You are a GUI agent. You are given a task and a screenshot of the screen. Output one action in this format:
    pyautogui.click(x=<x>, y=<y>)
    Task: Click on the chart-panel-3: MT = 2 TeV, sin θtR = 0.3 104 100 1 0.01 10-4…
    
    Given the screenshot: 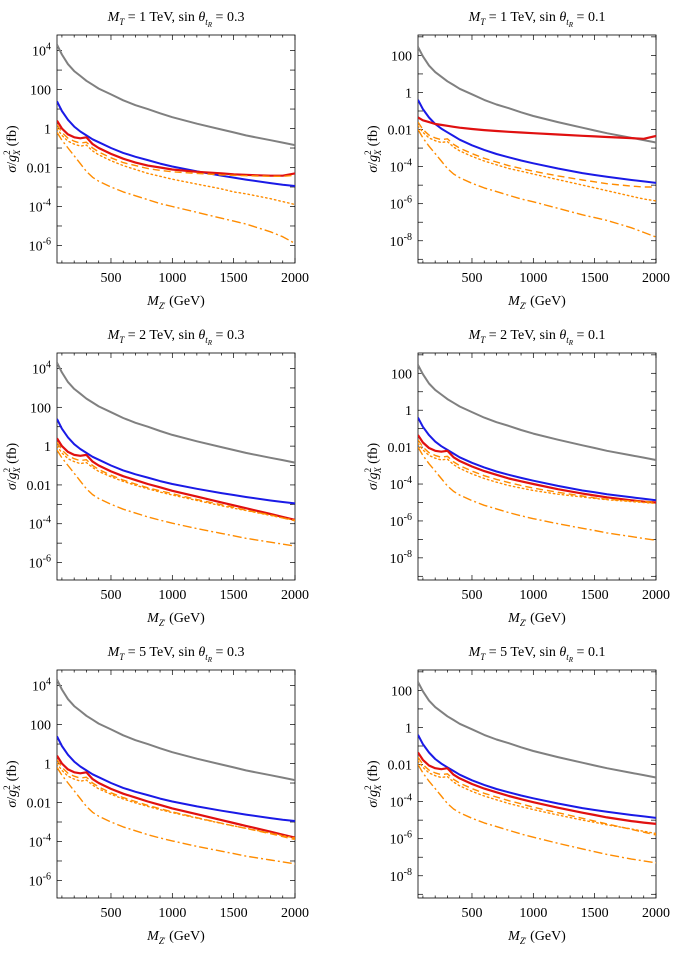 What is the action you would take?
    pyautogui.click(x=155, y=478)
    